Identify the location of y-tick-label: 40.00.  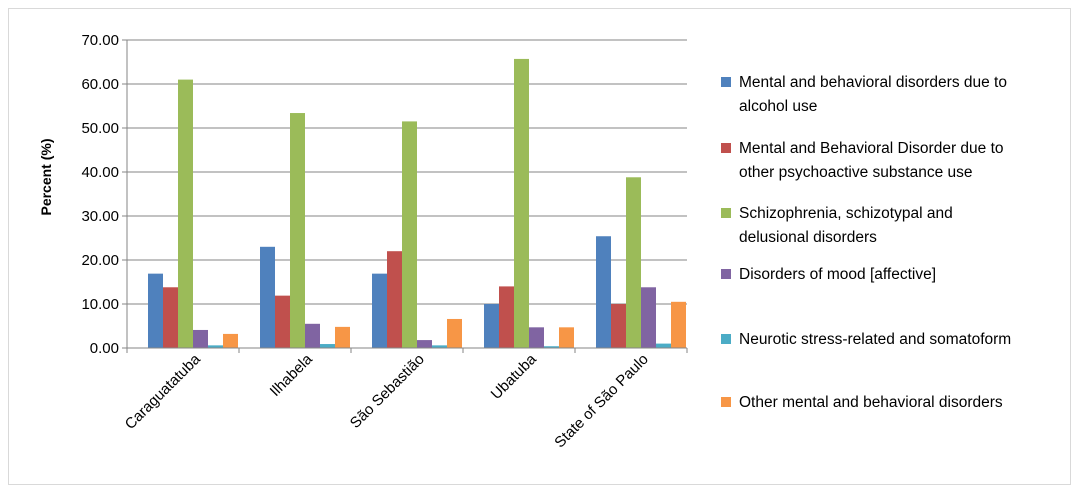
(100, 172).